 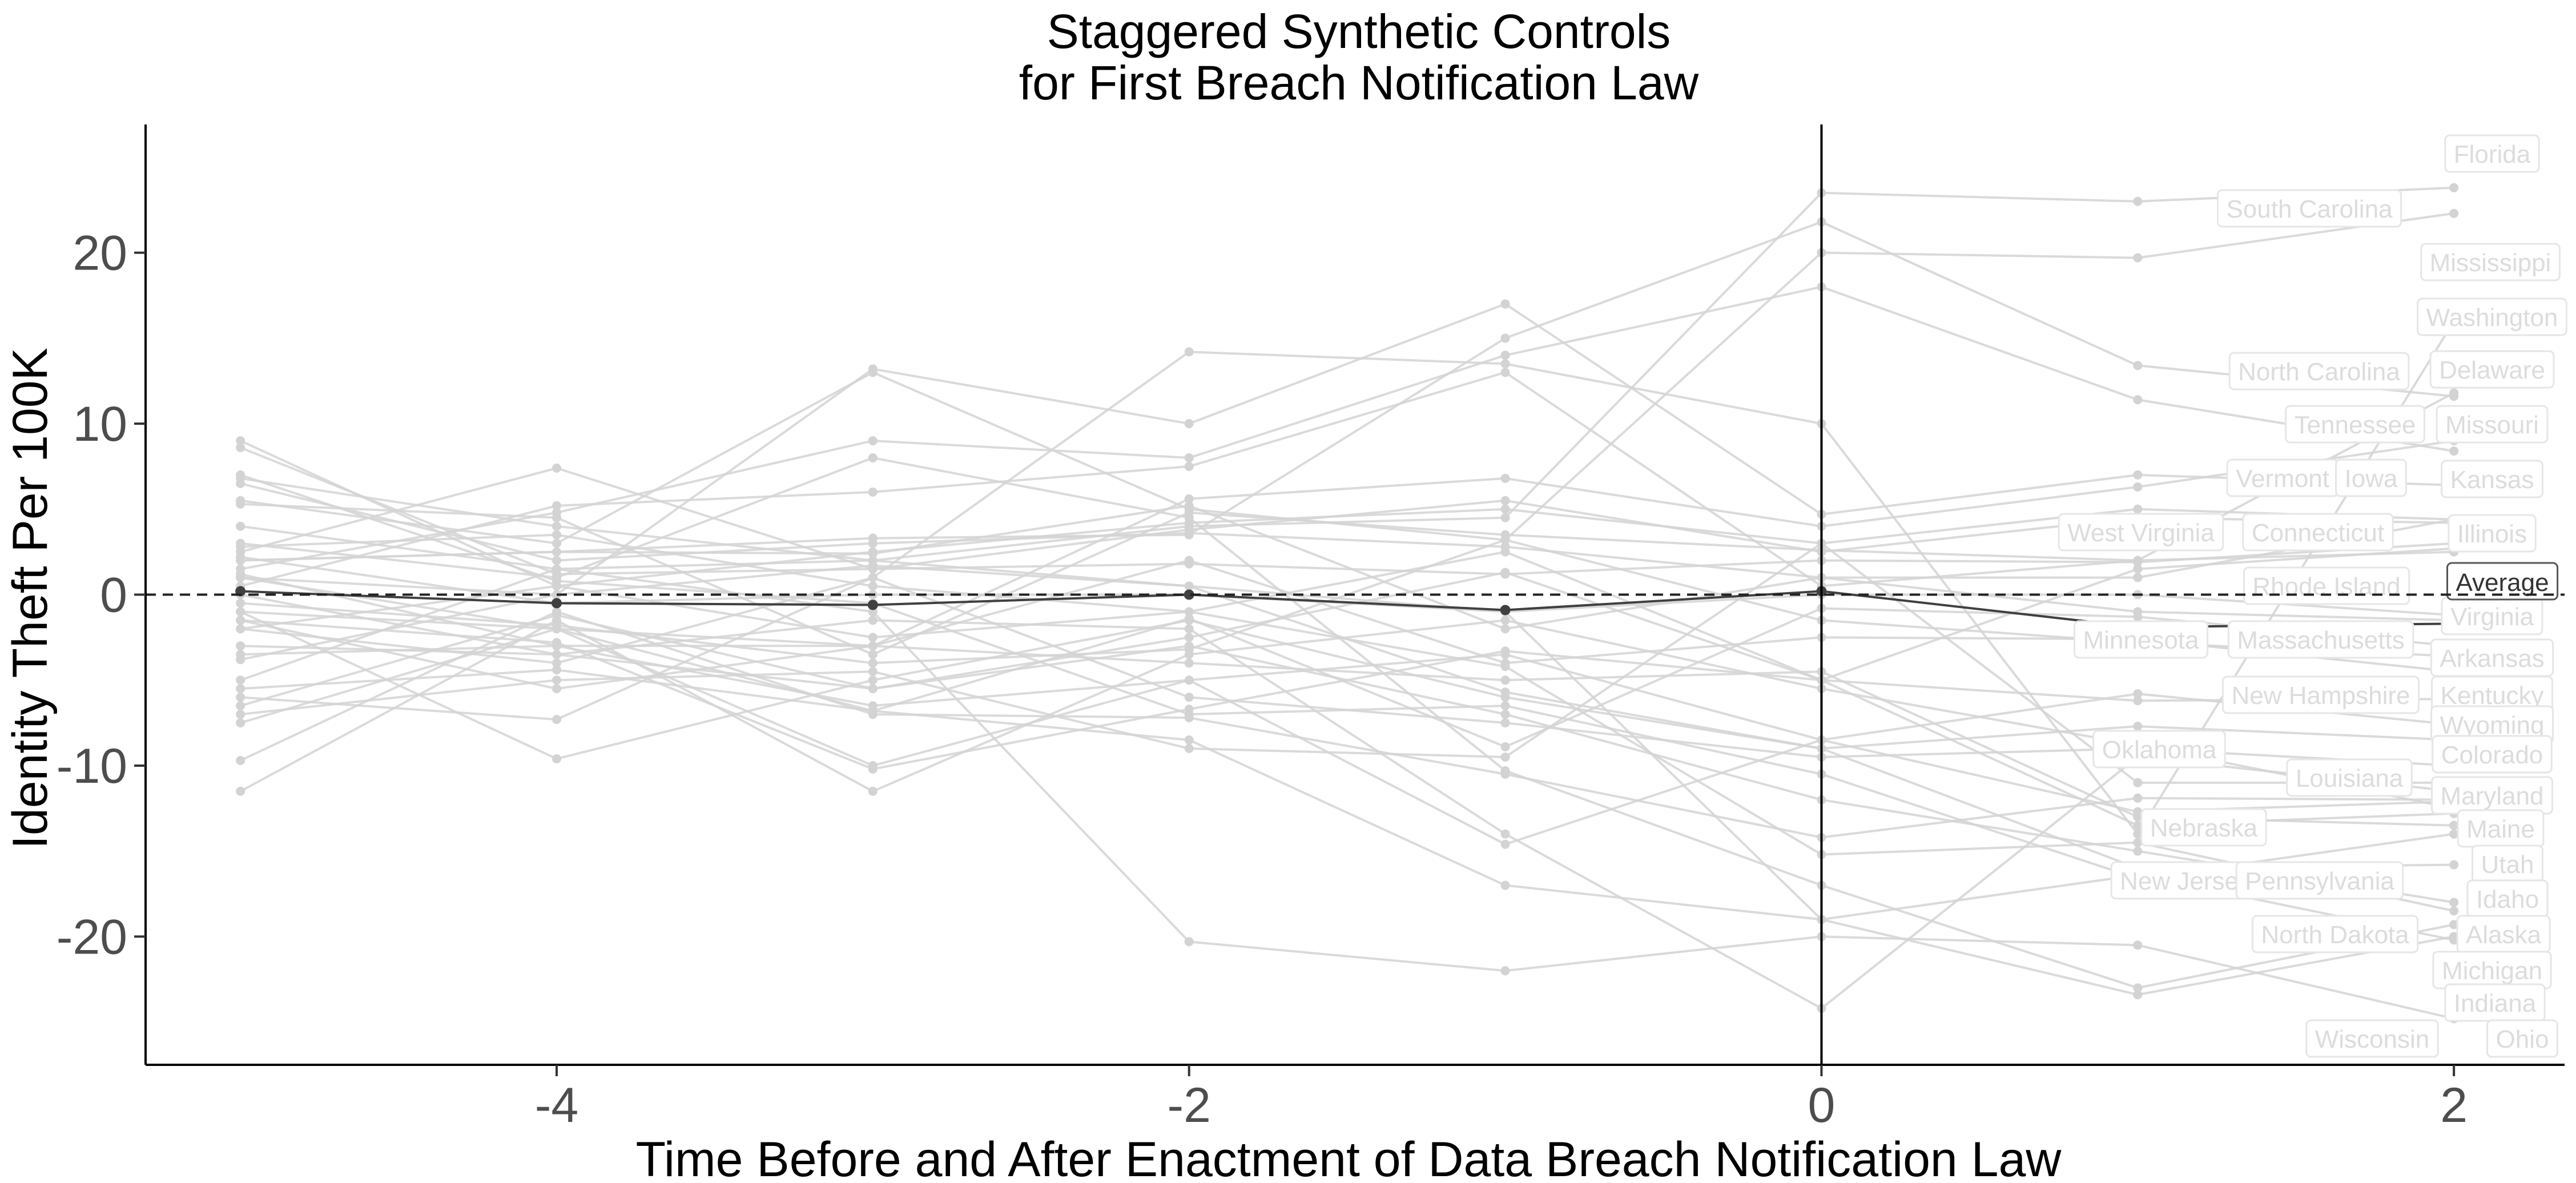 I want to click on state-label-text: Michigan, so click(x=2492, y=971).